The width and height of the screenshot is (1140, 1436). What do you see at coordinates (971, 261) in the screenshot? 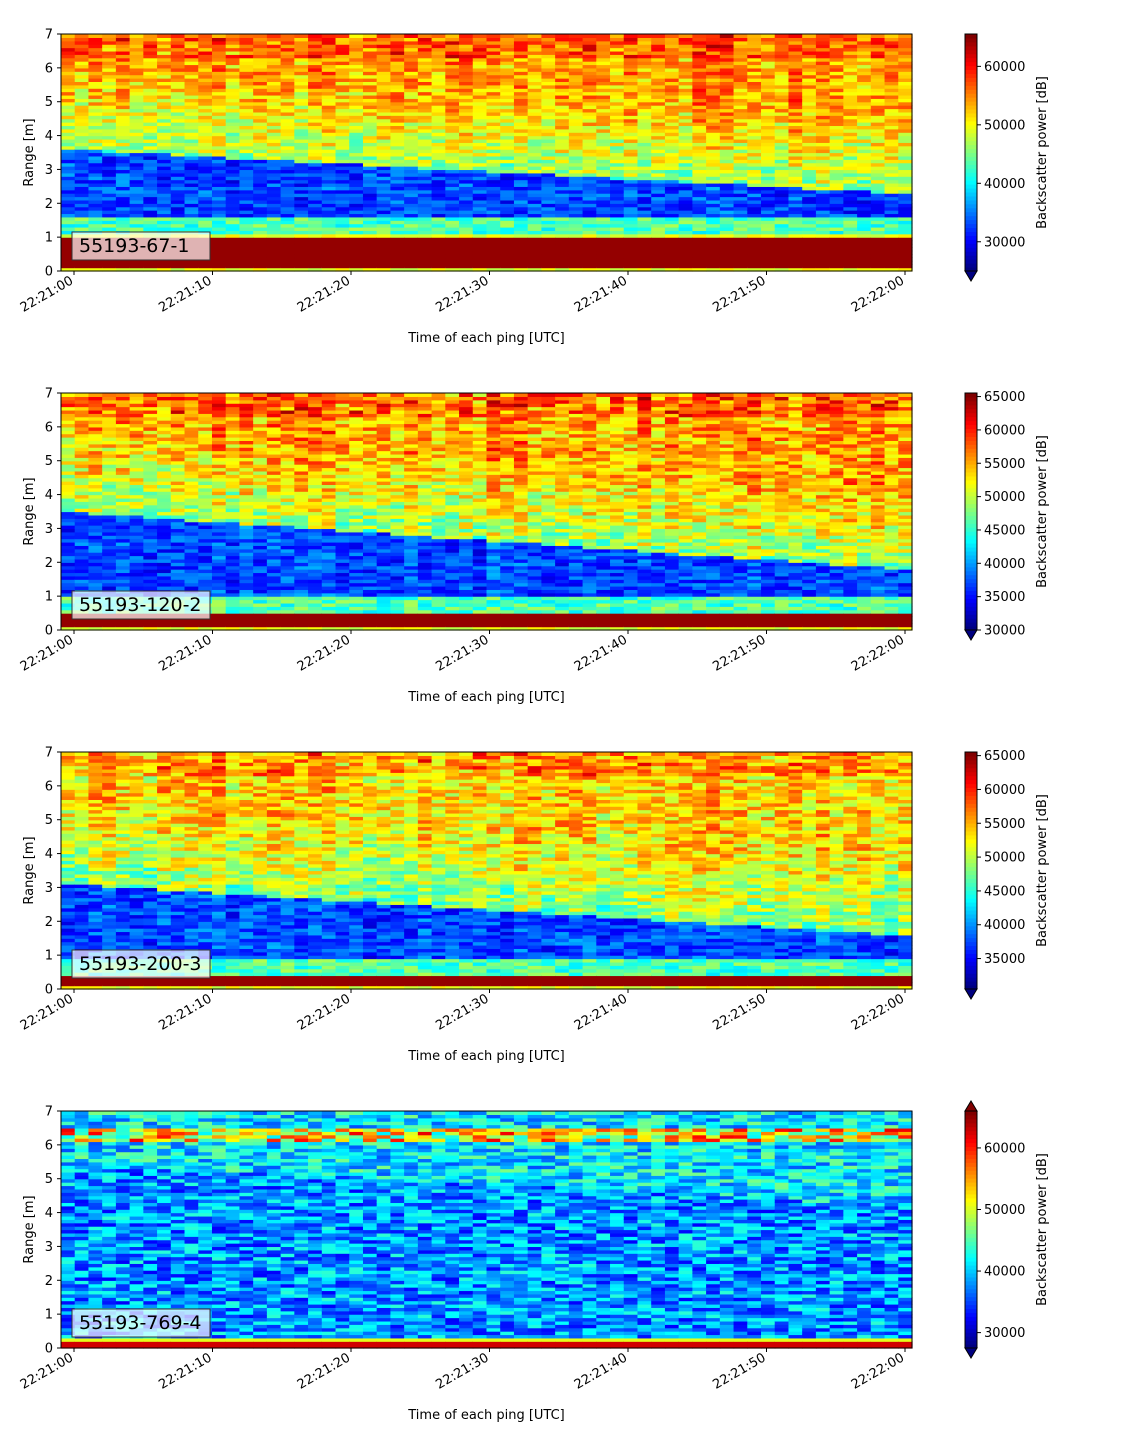
I see `colorbar-segment` at bounding box center [971, 261].